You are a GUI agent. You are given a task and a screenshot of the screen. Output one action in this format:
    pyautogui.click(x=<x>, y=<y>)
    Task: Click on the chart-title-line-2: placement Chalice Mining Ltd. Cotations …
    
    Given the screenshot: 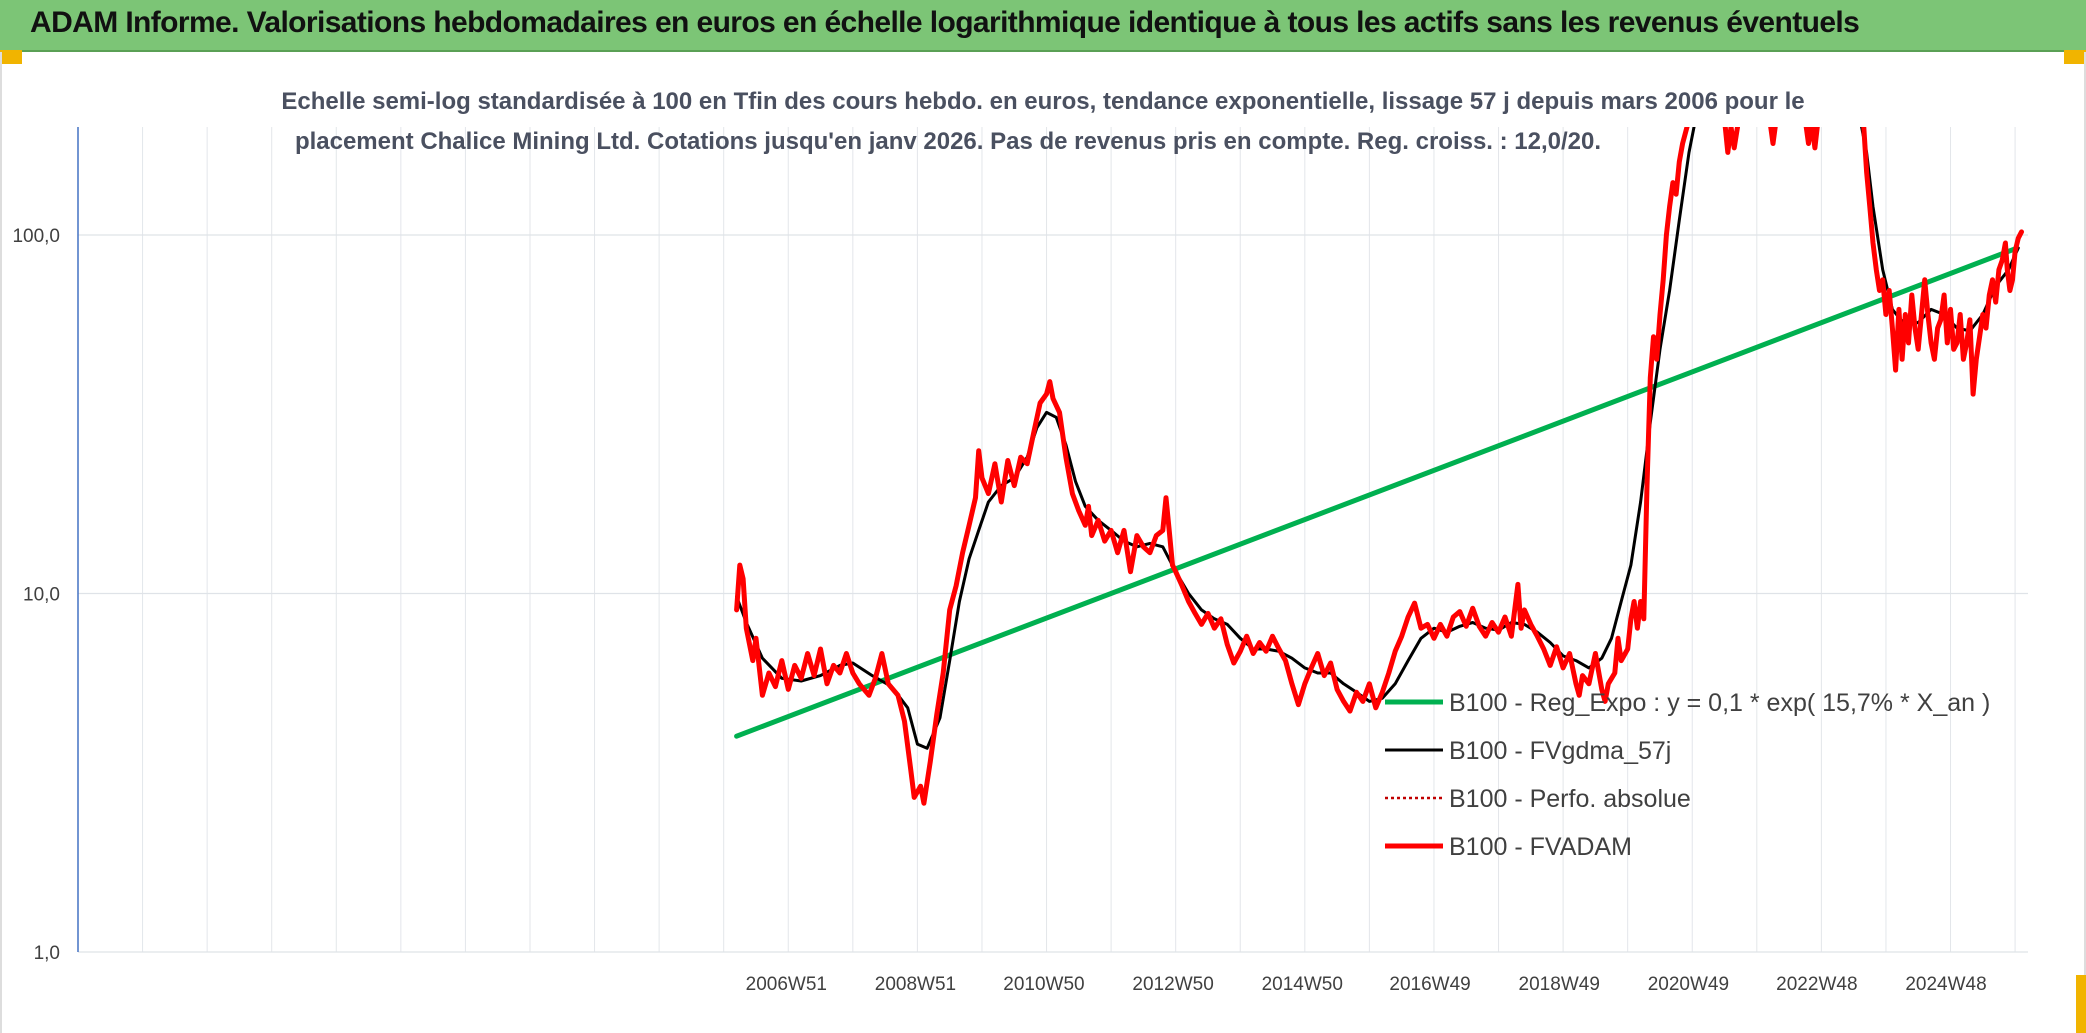 What is the action you would take?
    pyautogui.click(x=948, y=141)
    